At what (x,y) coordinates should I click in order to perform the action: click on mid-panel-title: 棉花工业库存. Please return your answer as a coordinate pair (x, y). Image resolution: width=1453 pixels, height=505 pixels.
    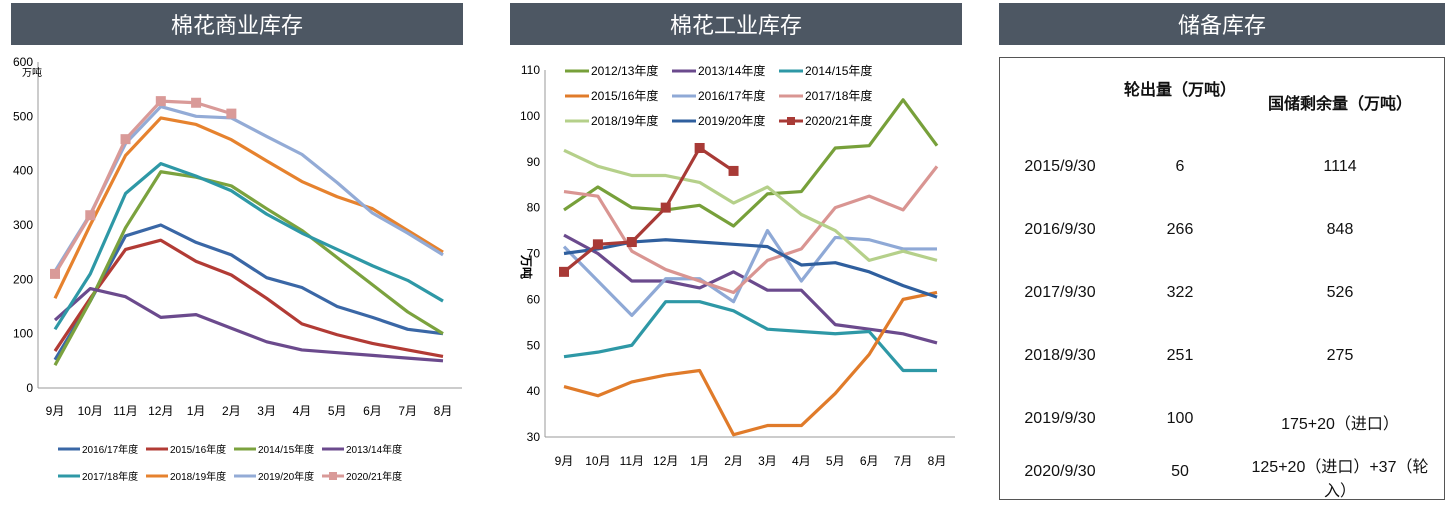
    Looking at the image, I should click on (736, 24).